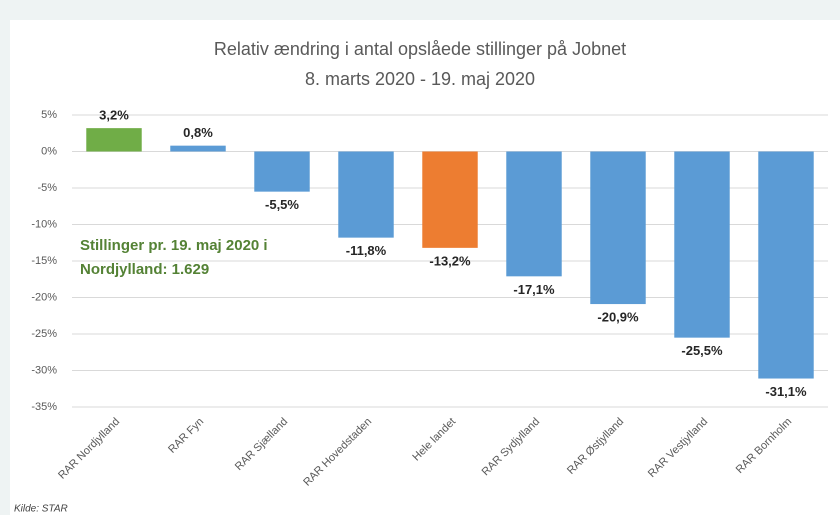  Describe the element at coordinates (282, 204) in the screenshot. I see `data-label: -5,5%` at that location.